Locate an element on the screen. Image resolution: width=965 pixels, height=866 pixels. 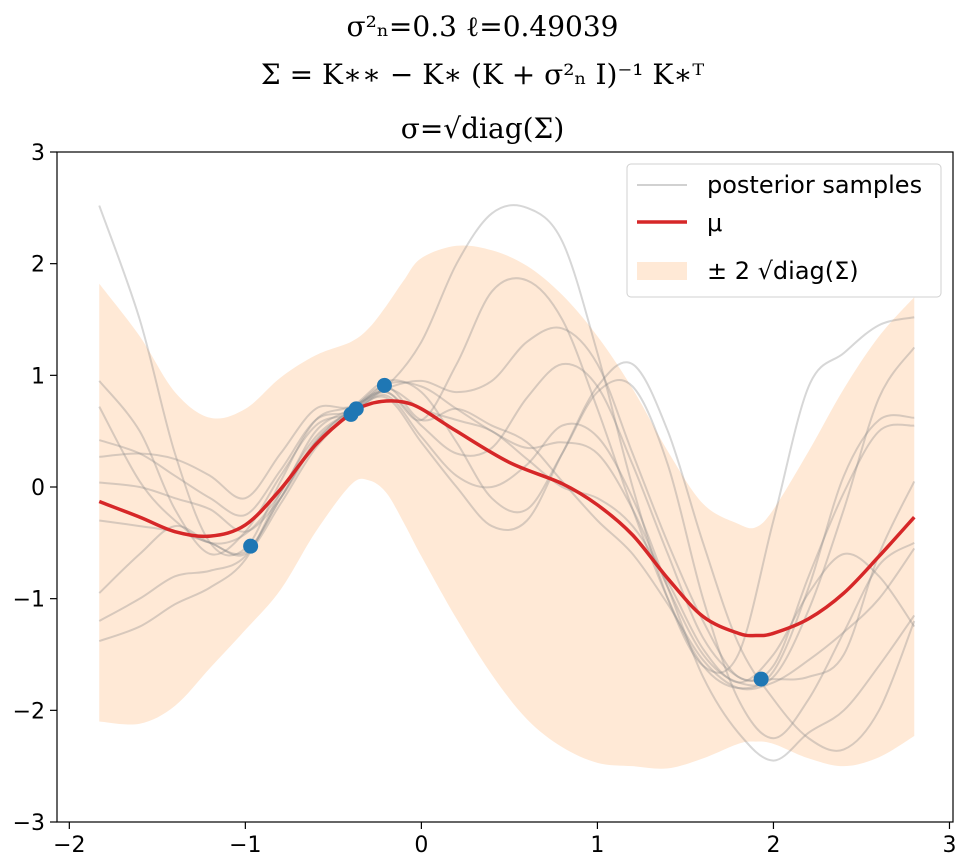
x-axis: −2 −1 0 1 2 3 is located at coordinates (504, 840).